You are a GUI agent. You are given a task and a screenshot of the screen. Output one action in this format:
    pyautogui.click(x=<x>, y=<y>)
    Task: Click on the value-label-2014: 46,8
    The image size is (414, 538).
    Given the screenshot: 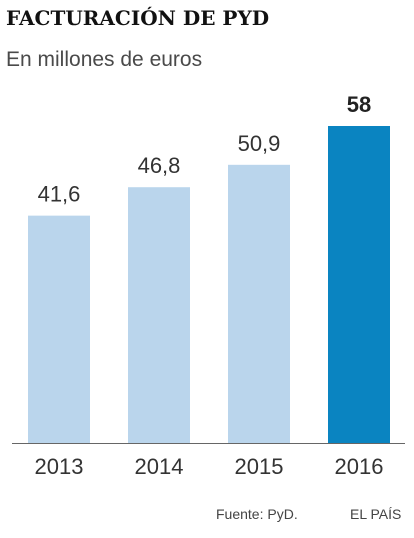 What is the action you would take?
    pyautogui.click(x=159, y=165)
    